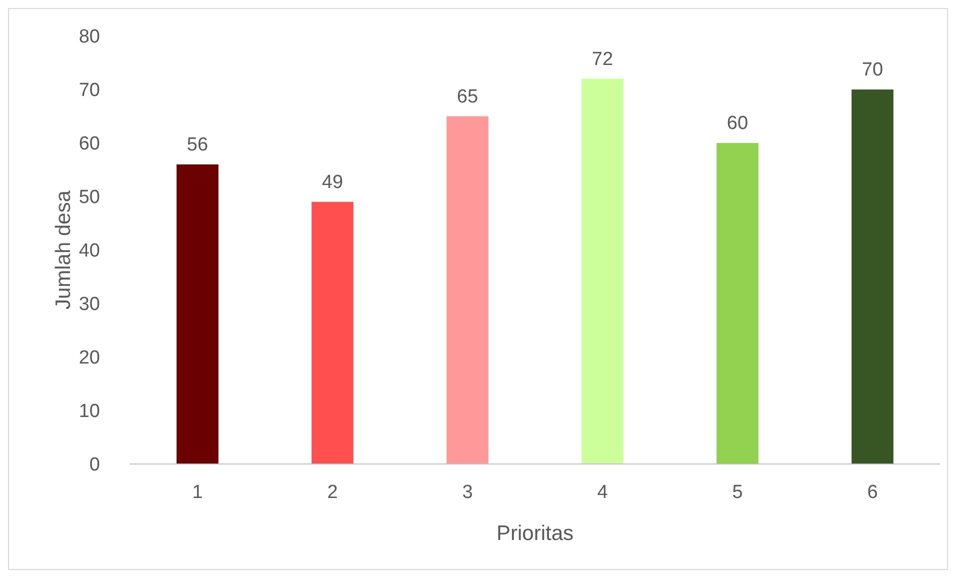 This screenshot has width=958, height=580. I want to click on x-tick-label: 4, so click(602, 492).